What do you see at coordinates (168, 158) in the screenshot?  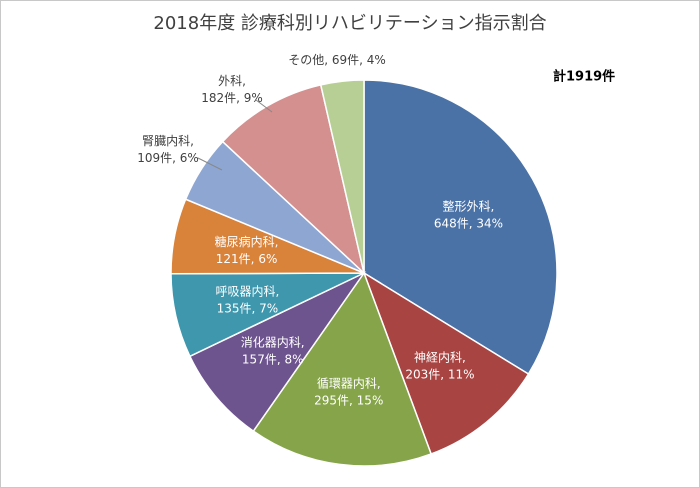 I see `data-label-line: 109件, 6%` at bounding box center [168, 158].